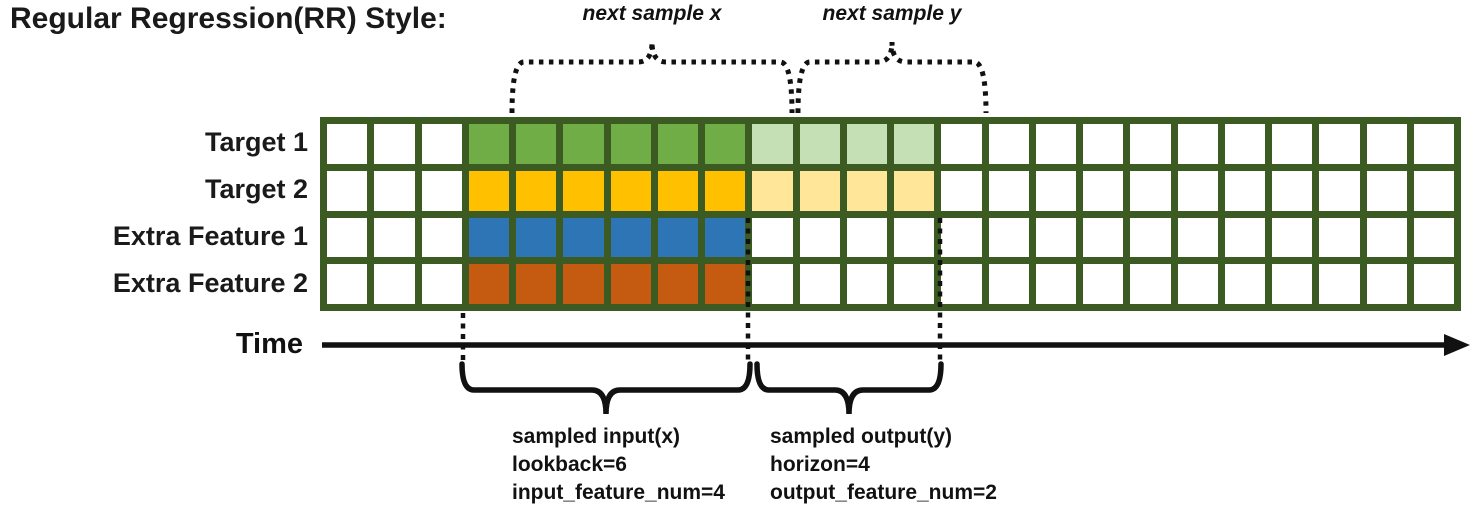 This screenshot has width=1476, height=516. I want to click on next-sample-x-brace, so click(652, 77).